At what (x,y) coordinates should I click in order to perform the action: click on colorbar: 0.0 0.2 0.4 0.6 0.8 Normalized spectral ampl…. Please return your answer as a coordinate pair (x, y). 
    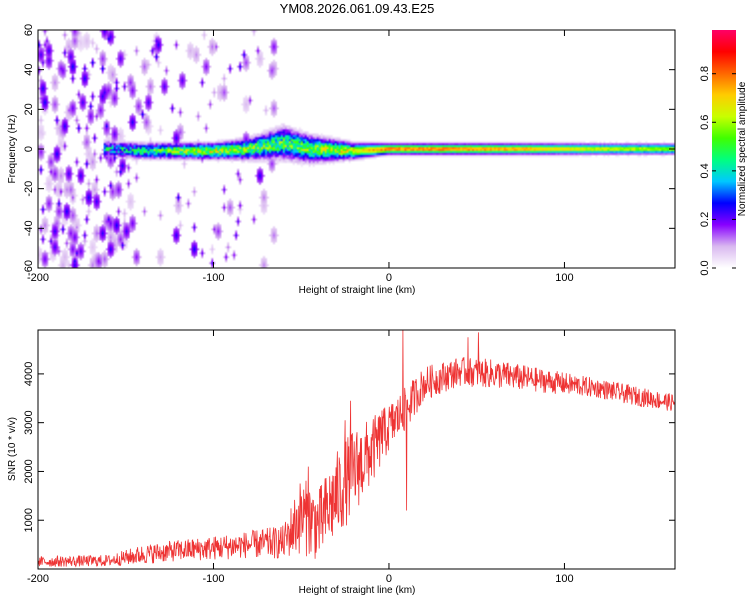
    Looking at the image, I should click on (723, 153).